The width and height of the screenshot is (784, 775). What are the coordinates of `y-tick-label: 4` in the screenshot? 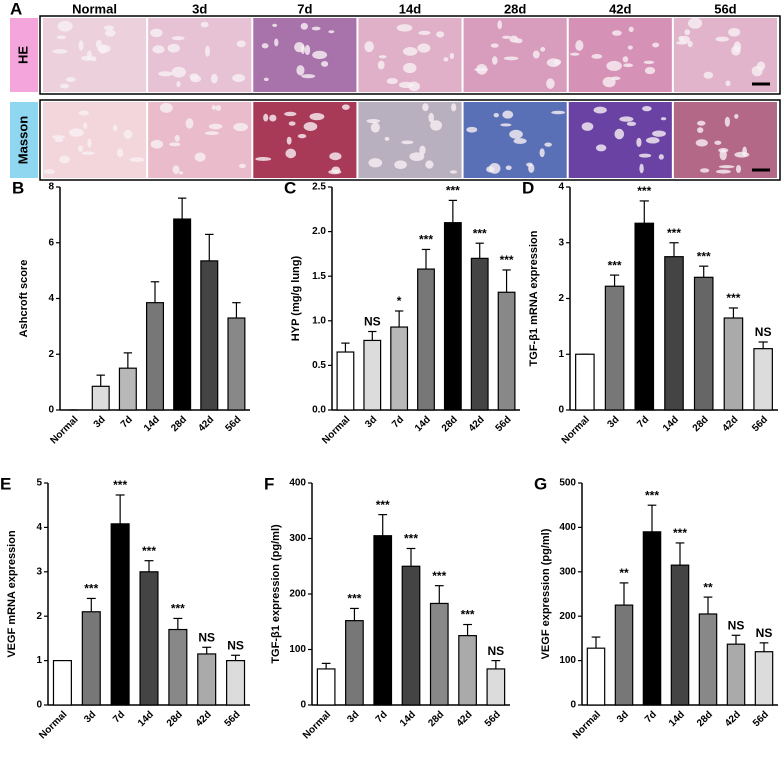 It's located at (39, 527).